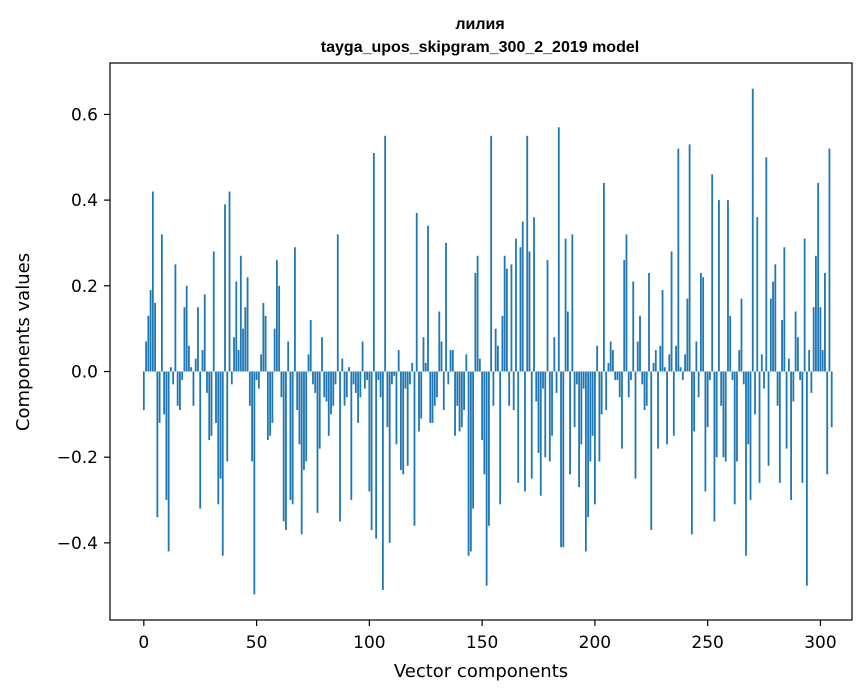 The height and width of the screenshot is (696, 867). Describe the element at coordinates (707, 643) in the screenshot. I see `x-tick-label: 250` at that location.